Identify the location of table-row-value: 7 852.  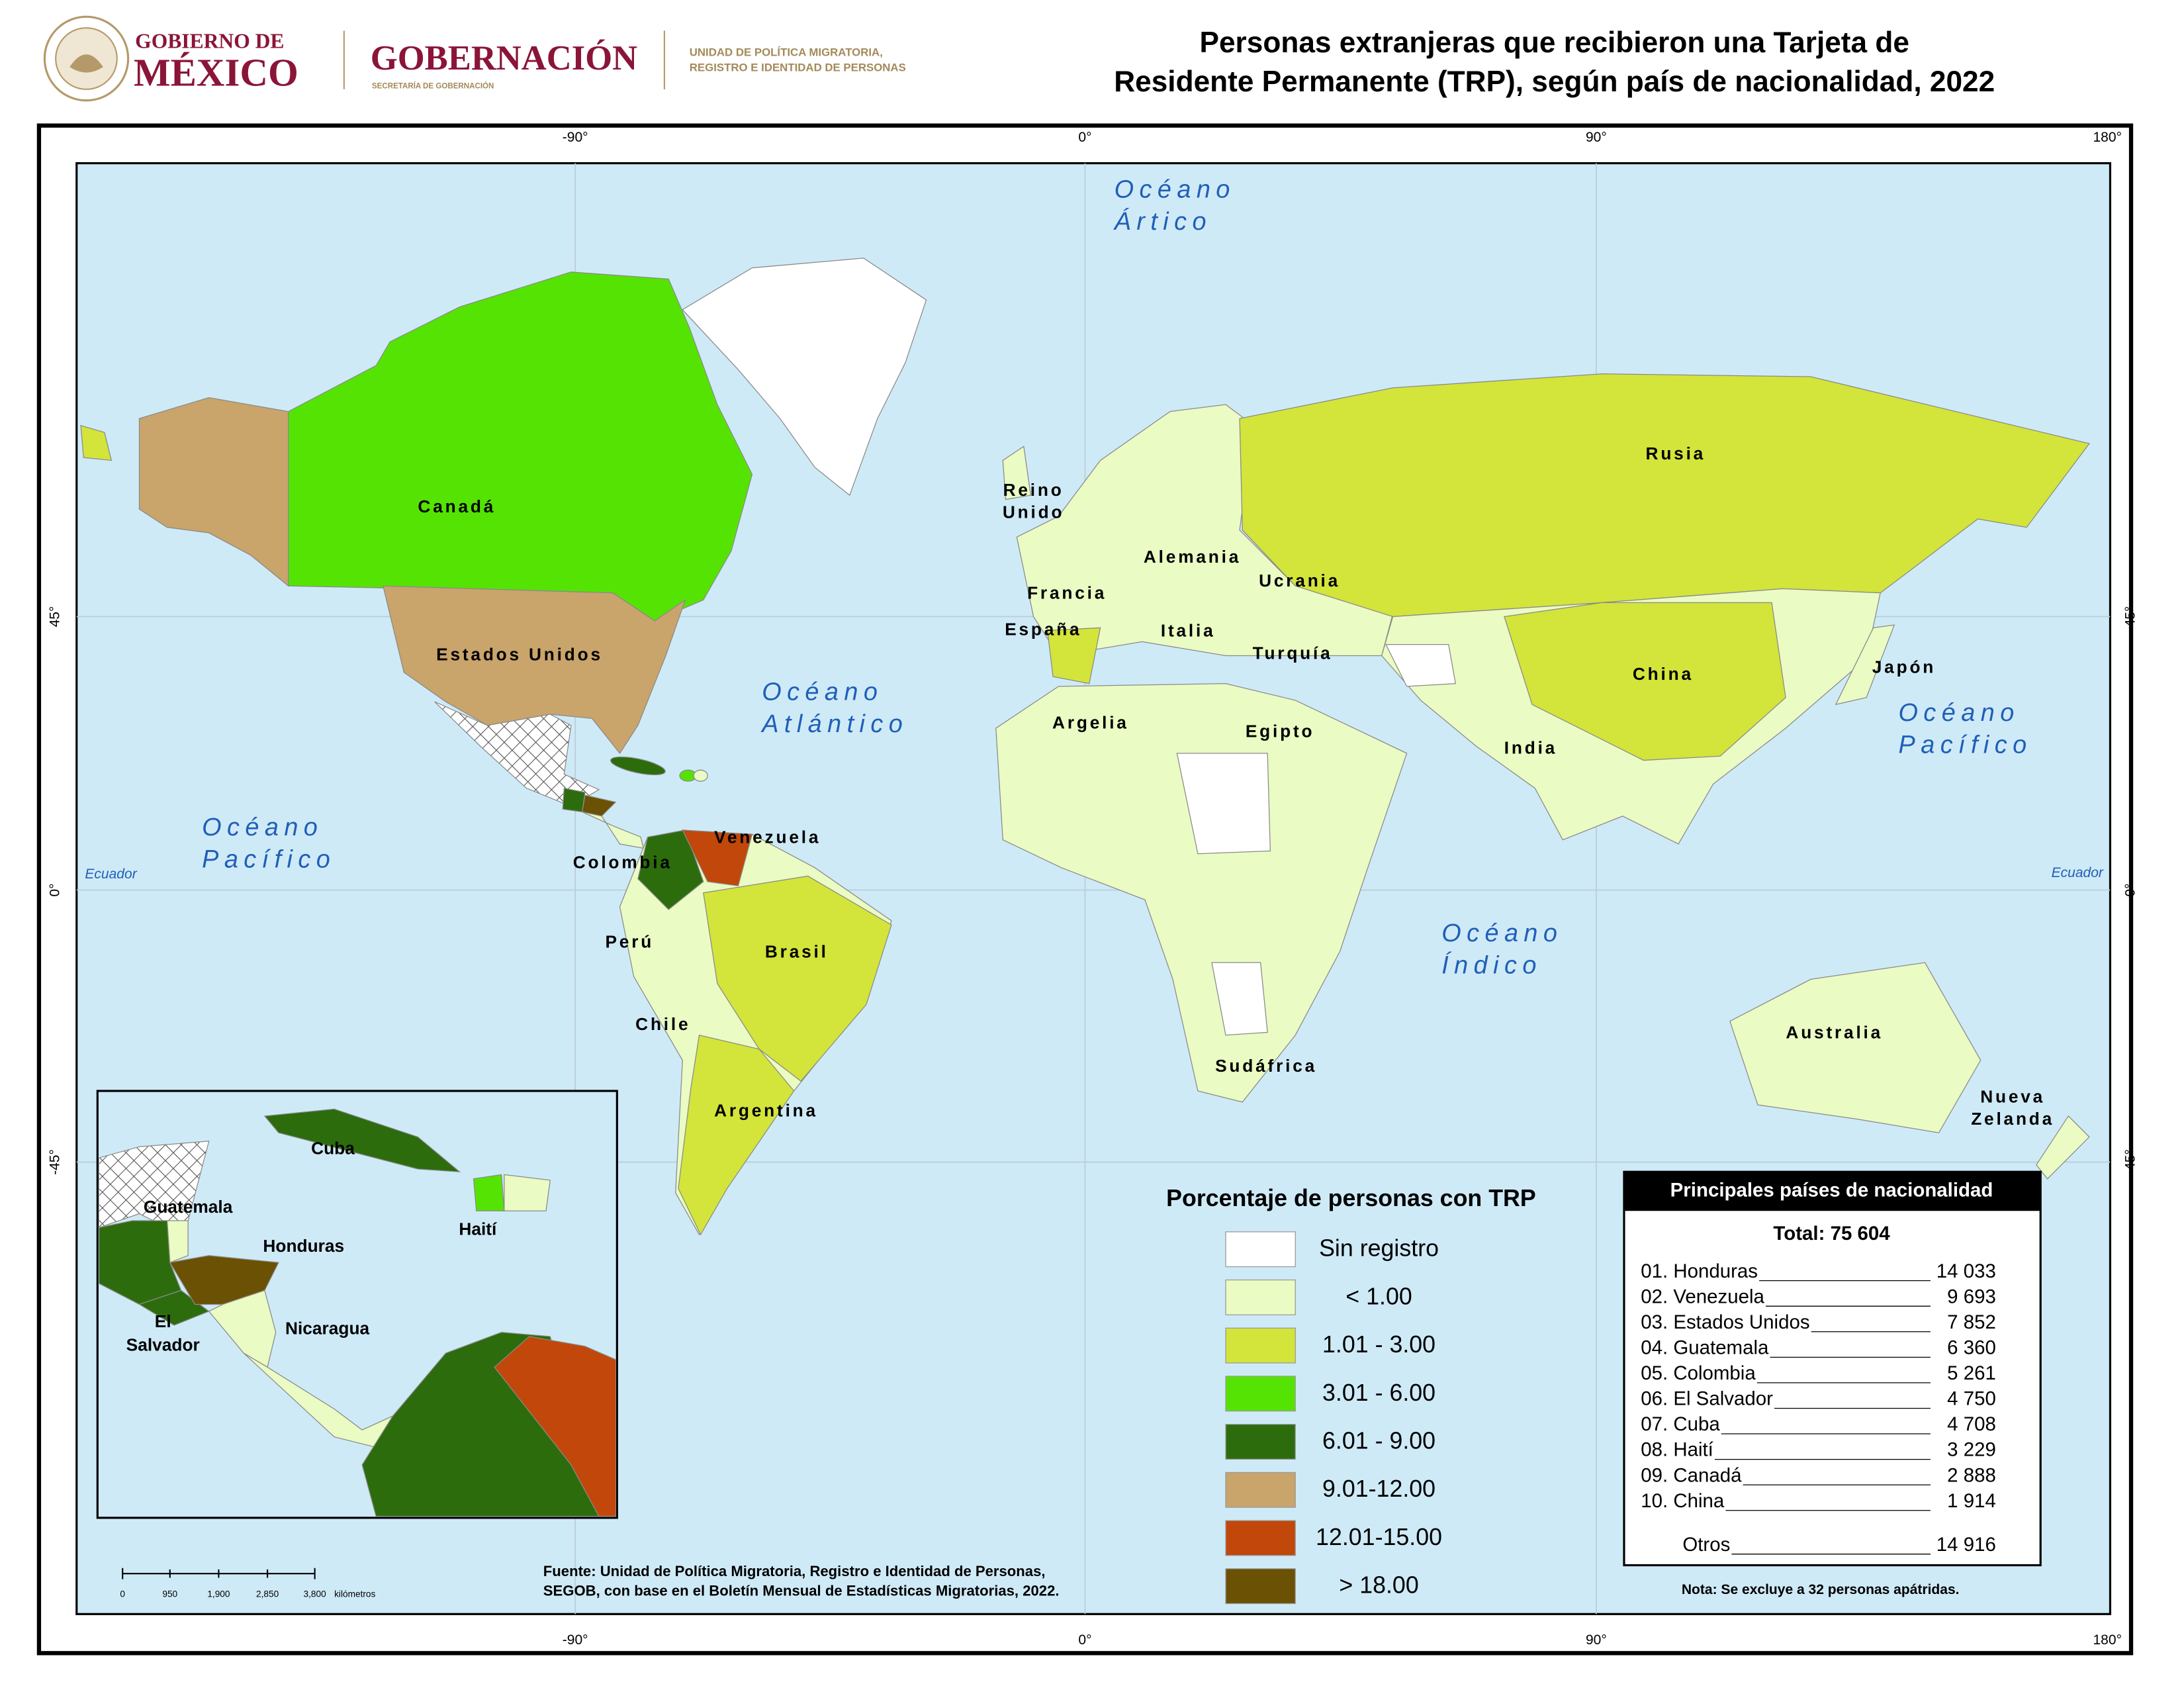
(1971, 1322).